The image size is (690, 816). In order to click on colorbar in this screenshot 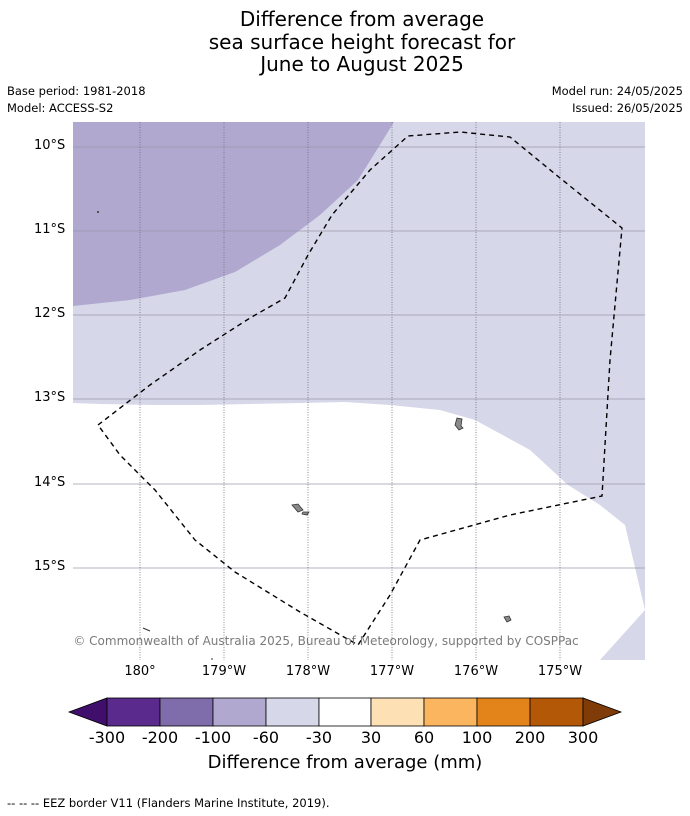, I will do `click(345, 712)`.